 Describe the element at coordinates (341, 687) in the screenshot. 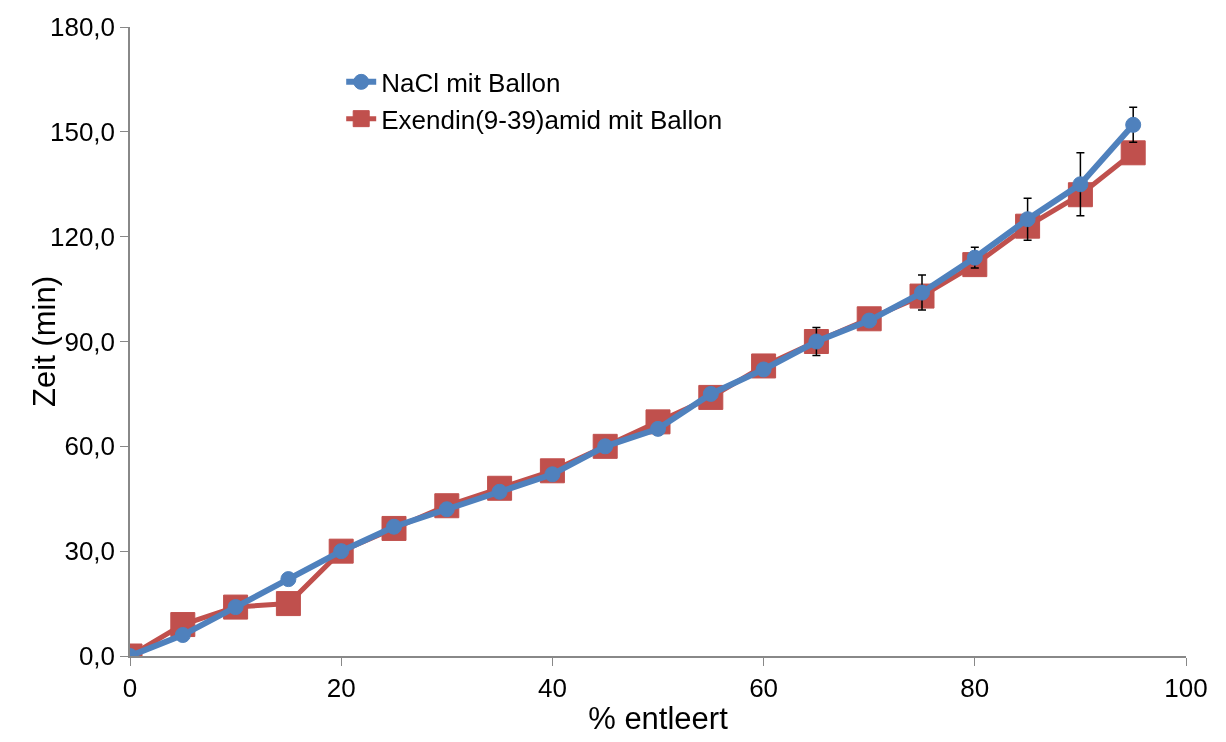

I see `x-tick-label: 20` at that location.